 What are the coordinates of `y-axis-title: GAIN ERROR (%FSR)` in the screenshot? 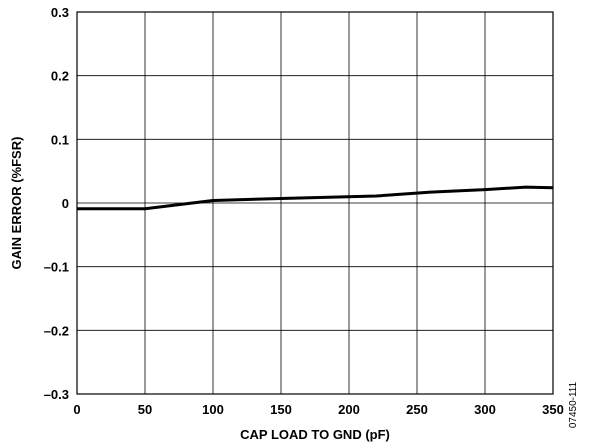 It's located at (16, 203).